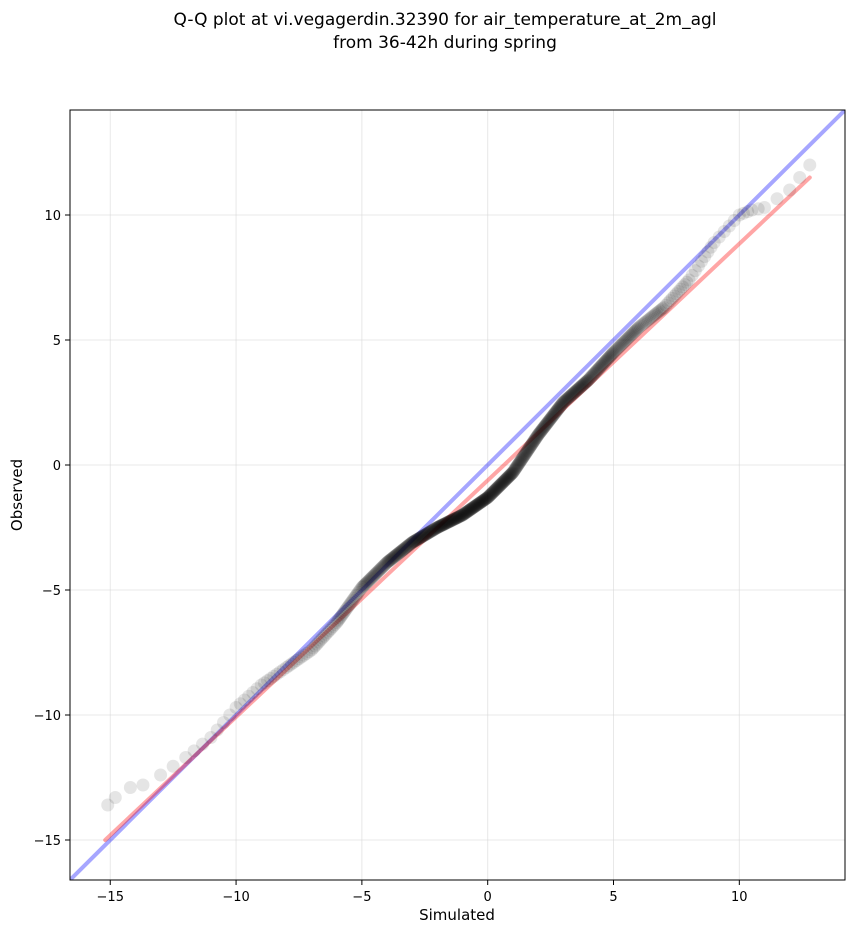 The width and height of the screenshot is (854, 934). I want to click on y-tick-label: 0, so click(57, 466).